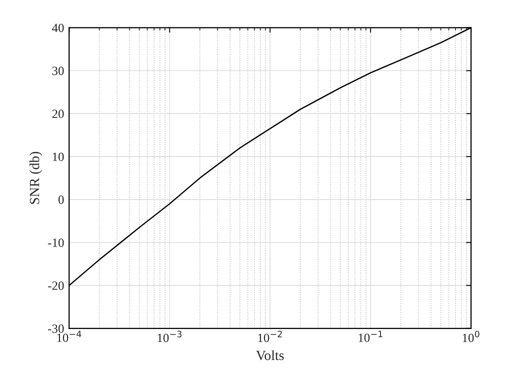 The width and height of the screenshot is (512, 369). I want to click on y-tick-label: 0, so click(61, 200).